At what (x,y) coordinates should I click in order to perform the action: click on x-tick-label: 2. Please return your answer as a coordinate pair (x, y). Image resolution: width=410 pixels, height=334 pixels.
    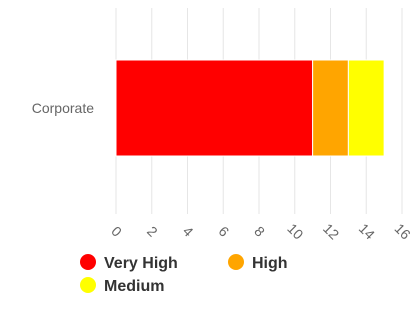
    Looking at the image, I should click on (152, 231).